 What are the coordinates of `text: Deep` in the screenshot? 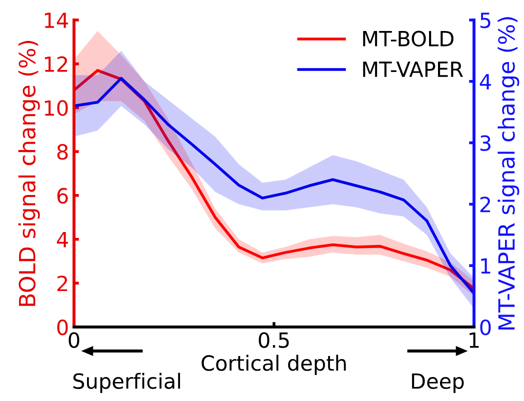 It's located at (438, 383).